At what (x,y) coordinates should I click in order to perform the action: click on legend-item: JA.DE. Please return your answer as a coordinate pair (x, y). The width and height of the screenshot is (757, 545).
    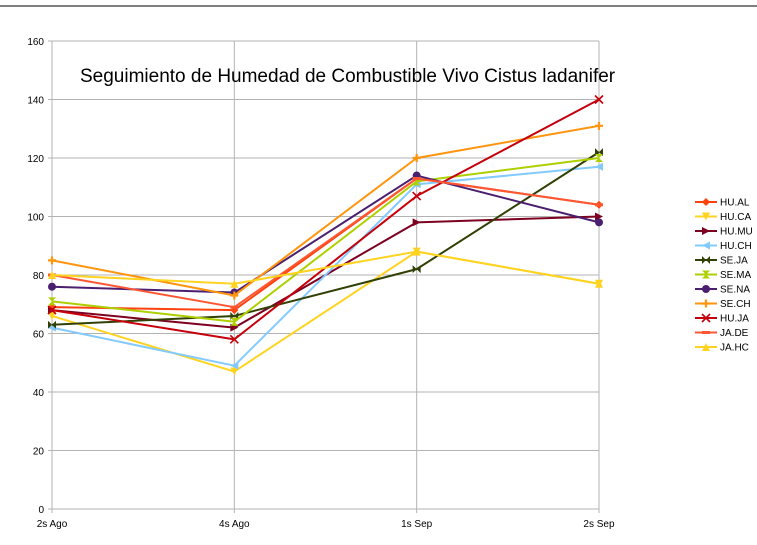
    Looking at the image, I should click on (722, 333).